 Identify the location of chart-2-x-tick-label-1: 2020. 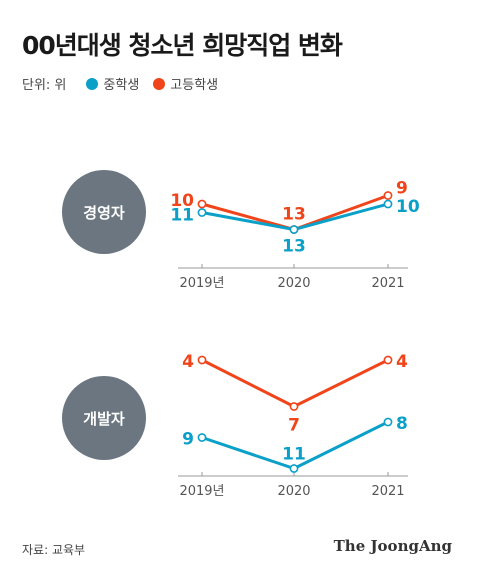
(293, 491).